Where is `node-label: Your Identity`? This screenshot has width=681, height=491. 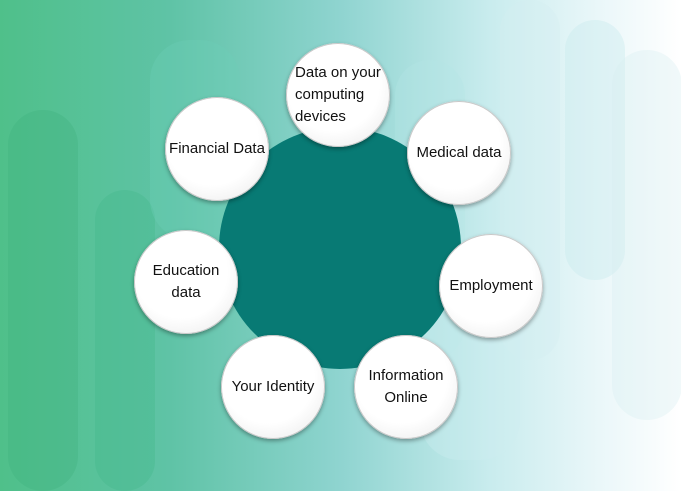 node-label: Your Identity is located at coordinates (273, 386).